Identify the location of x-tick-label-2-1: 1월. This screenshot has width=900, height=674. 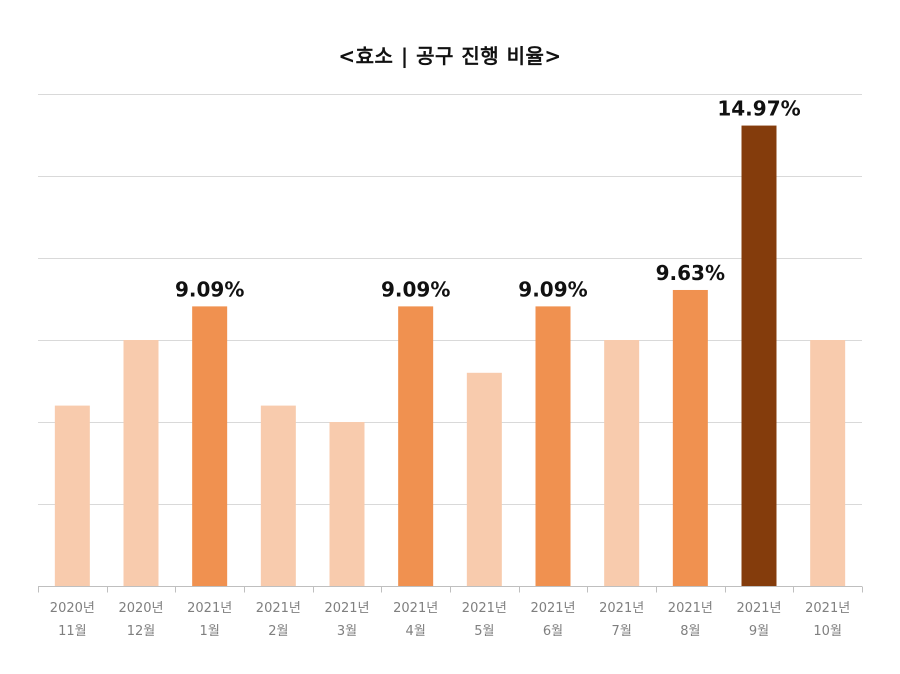
(210, 631).